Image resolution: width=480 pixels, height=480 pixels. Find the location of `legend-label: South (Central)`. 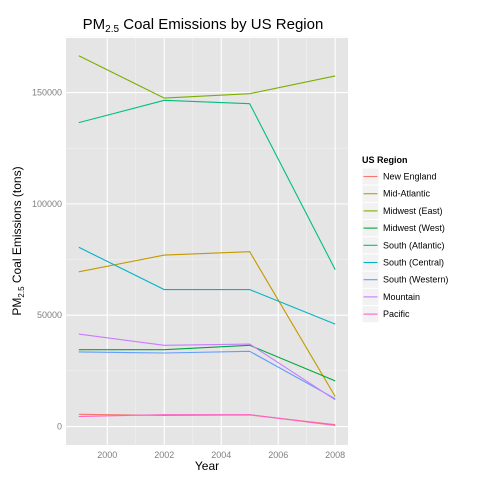

legend-label: South (Central) is located at coordinates (413, 263).